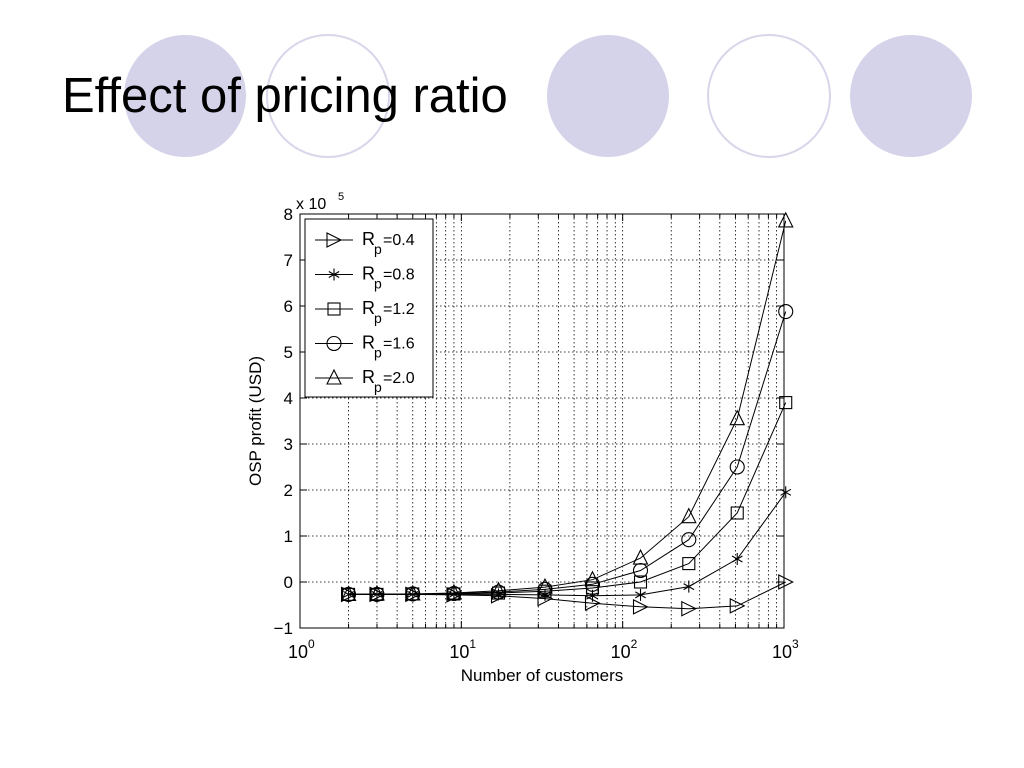 This screenshot has height=768, width=1024. Describe the element at coordinates (795, 644) in the screenshot. I see `x-tick-exponent: 3` at that location.